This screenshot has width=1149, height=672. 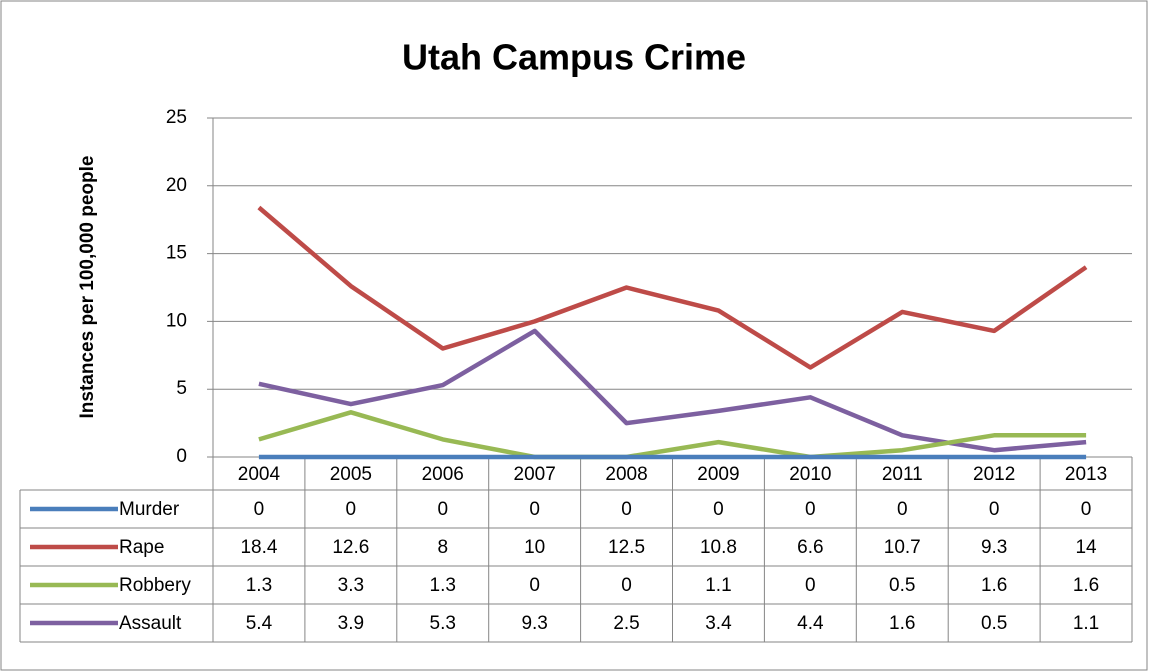 What do you see at coordinates (994, 474) in the screenshot?
I see `x-tick-label: 2012` at bounding box center [994, 474].